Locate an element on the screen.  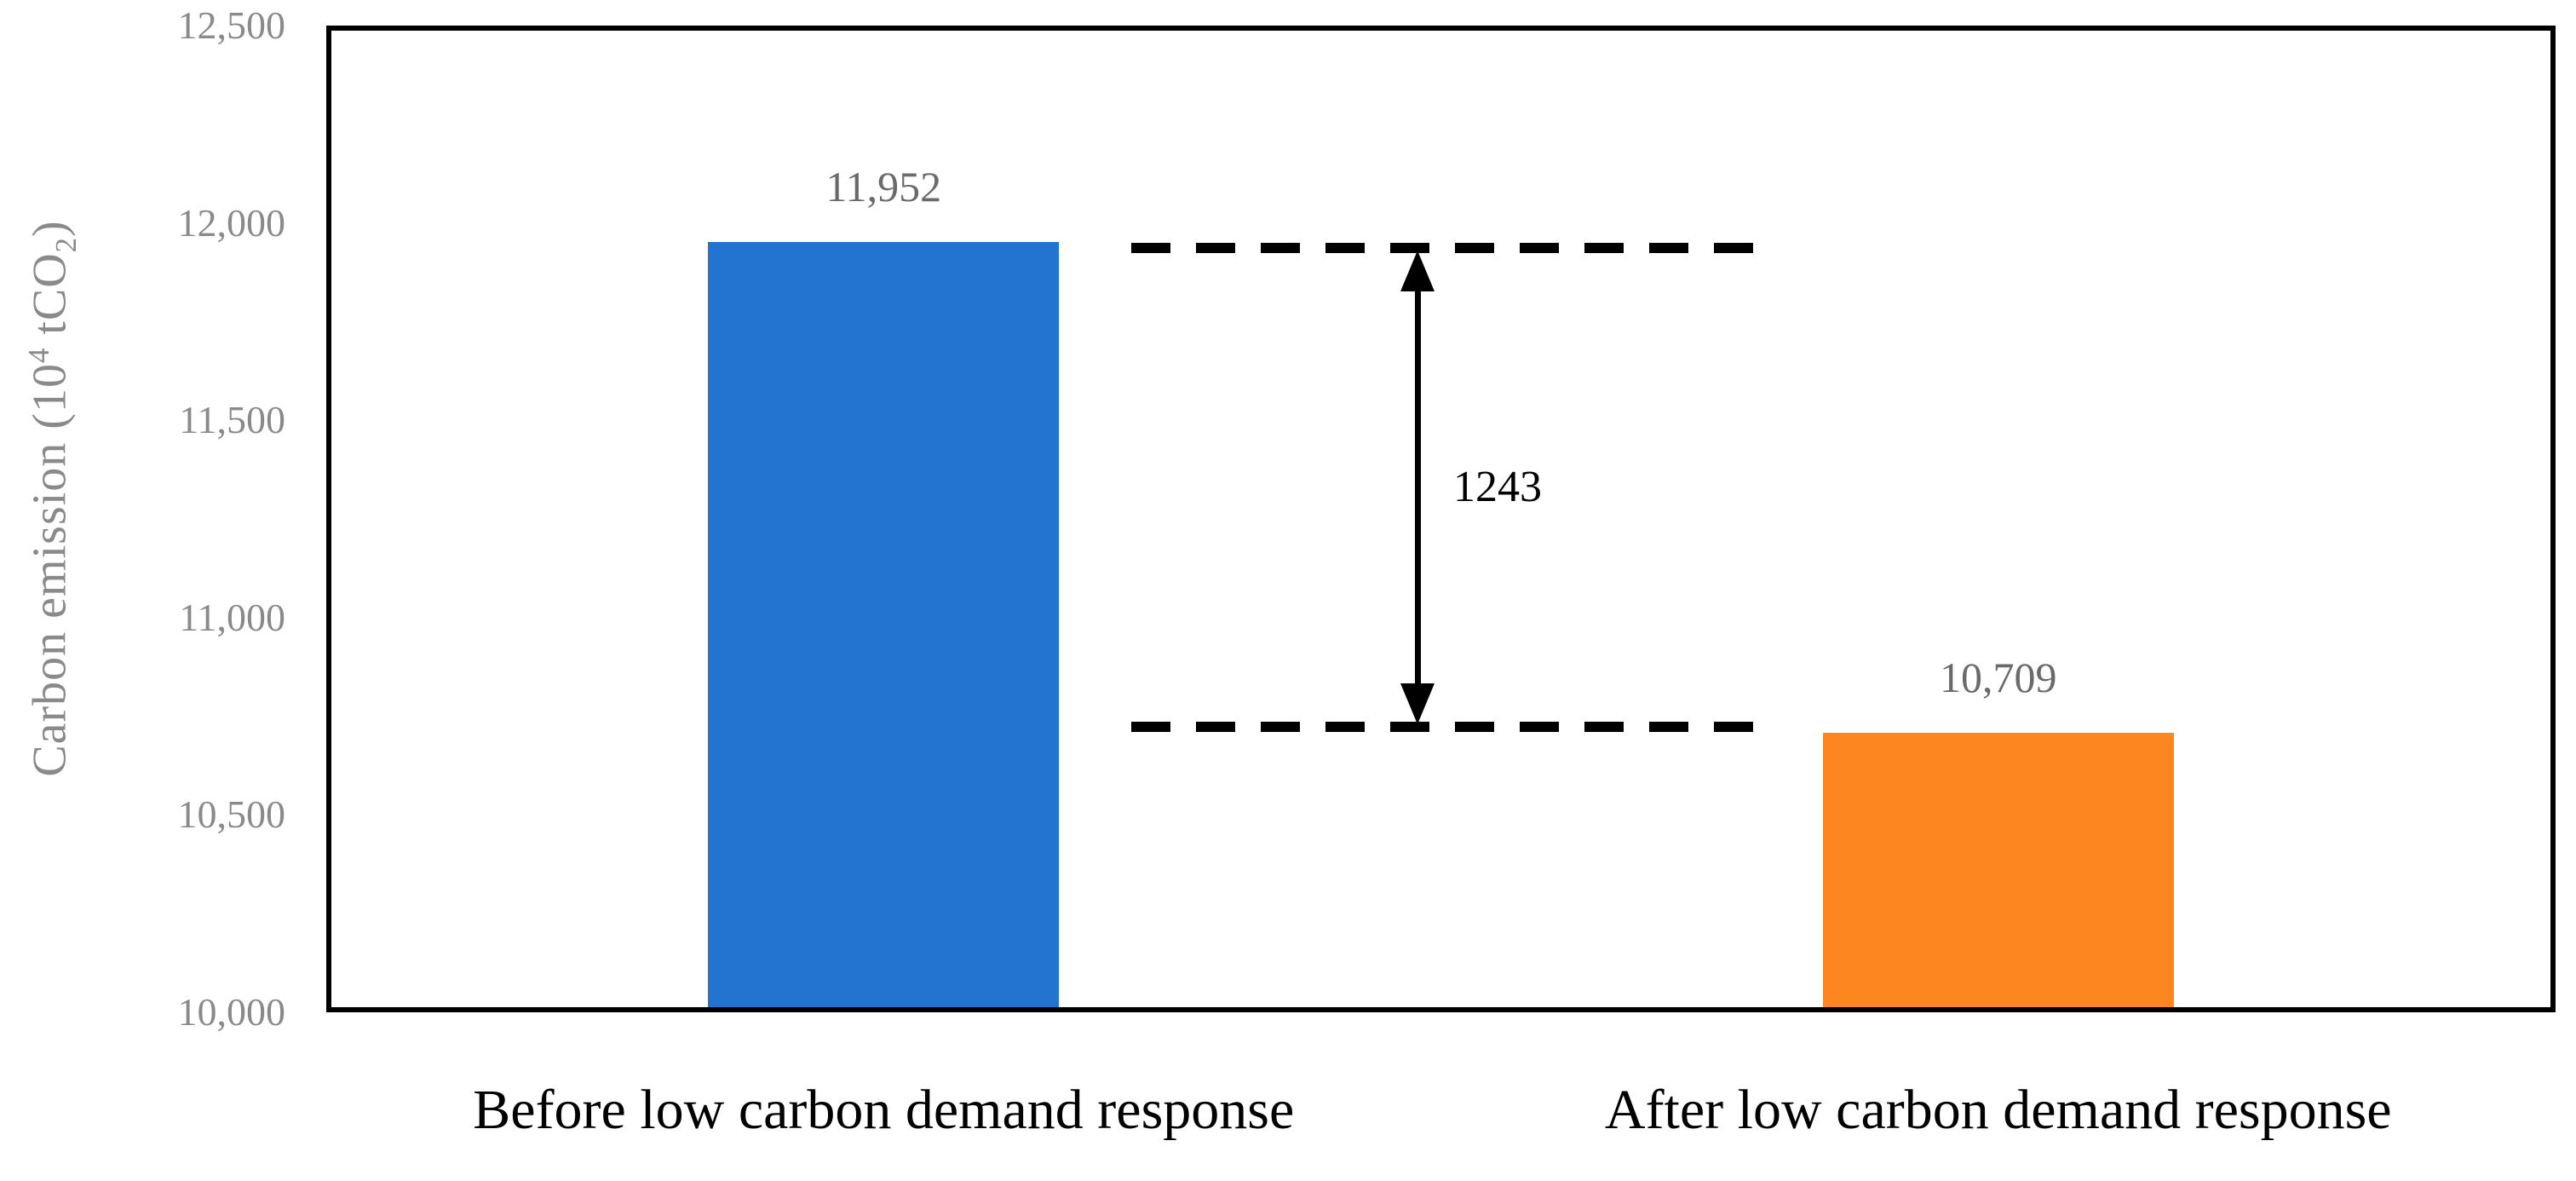
bar-value-label: 10,709 is located at coordinates (1999, 677).